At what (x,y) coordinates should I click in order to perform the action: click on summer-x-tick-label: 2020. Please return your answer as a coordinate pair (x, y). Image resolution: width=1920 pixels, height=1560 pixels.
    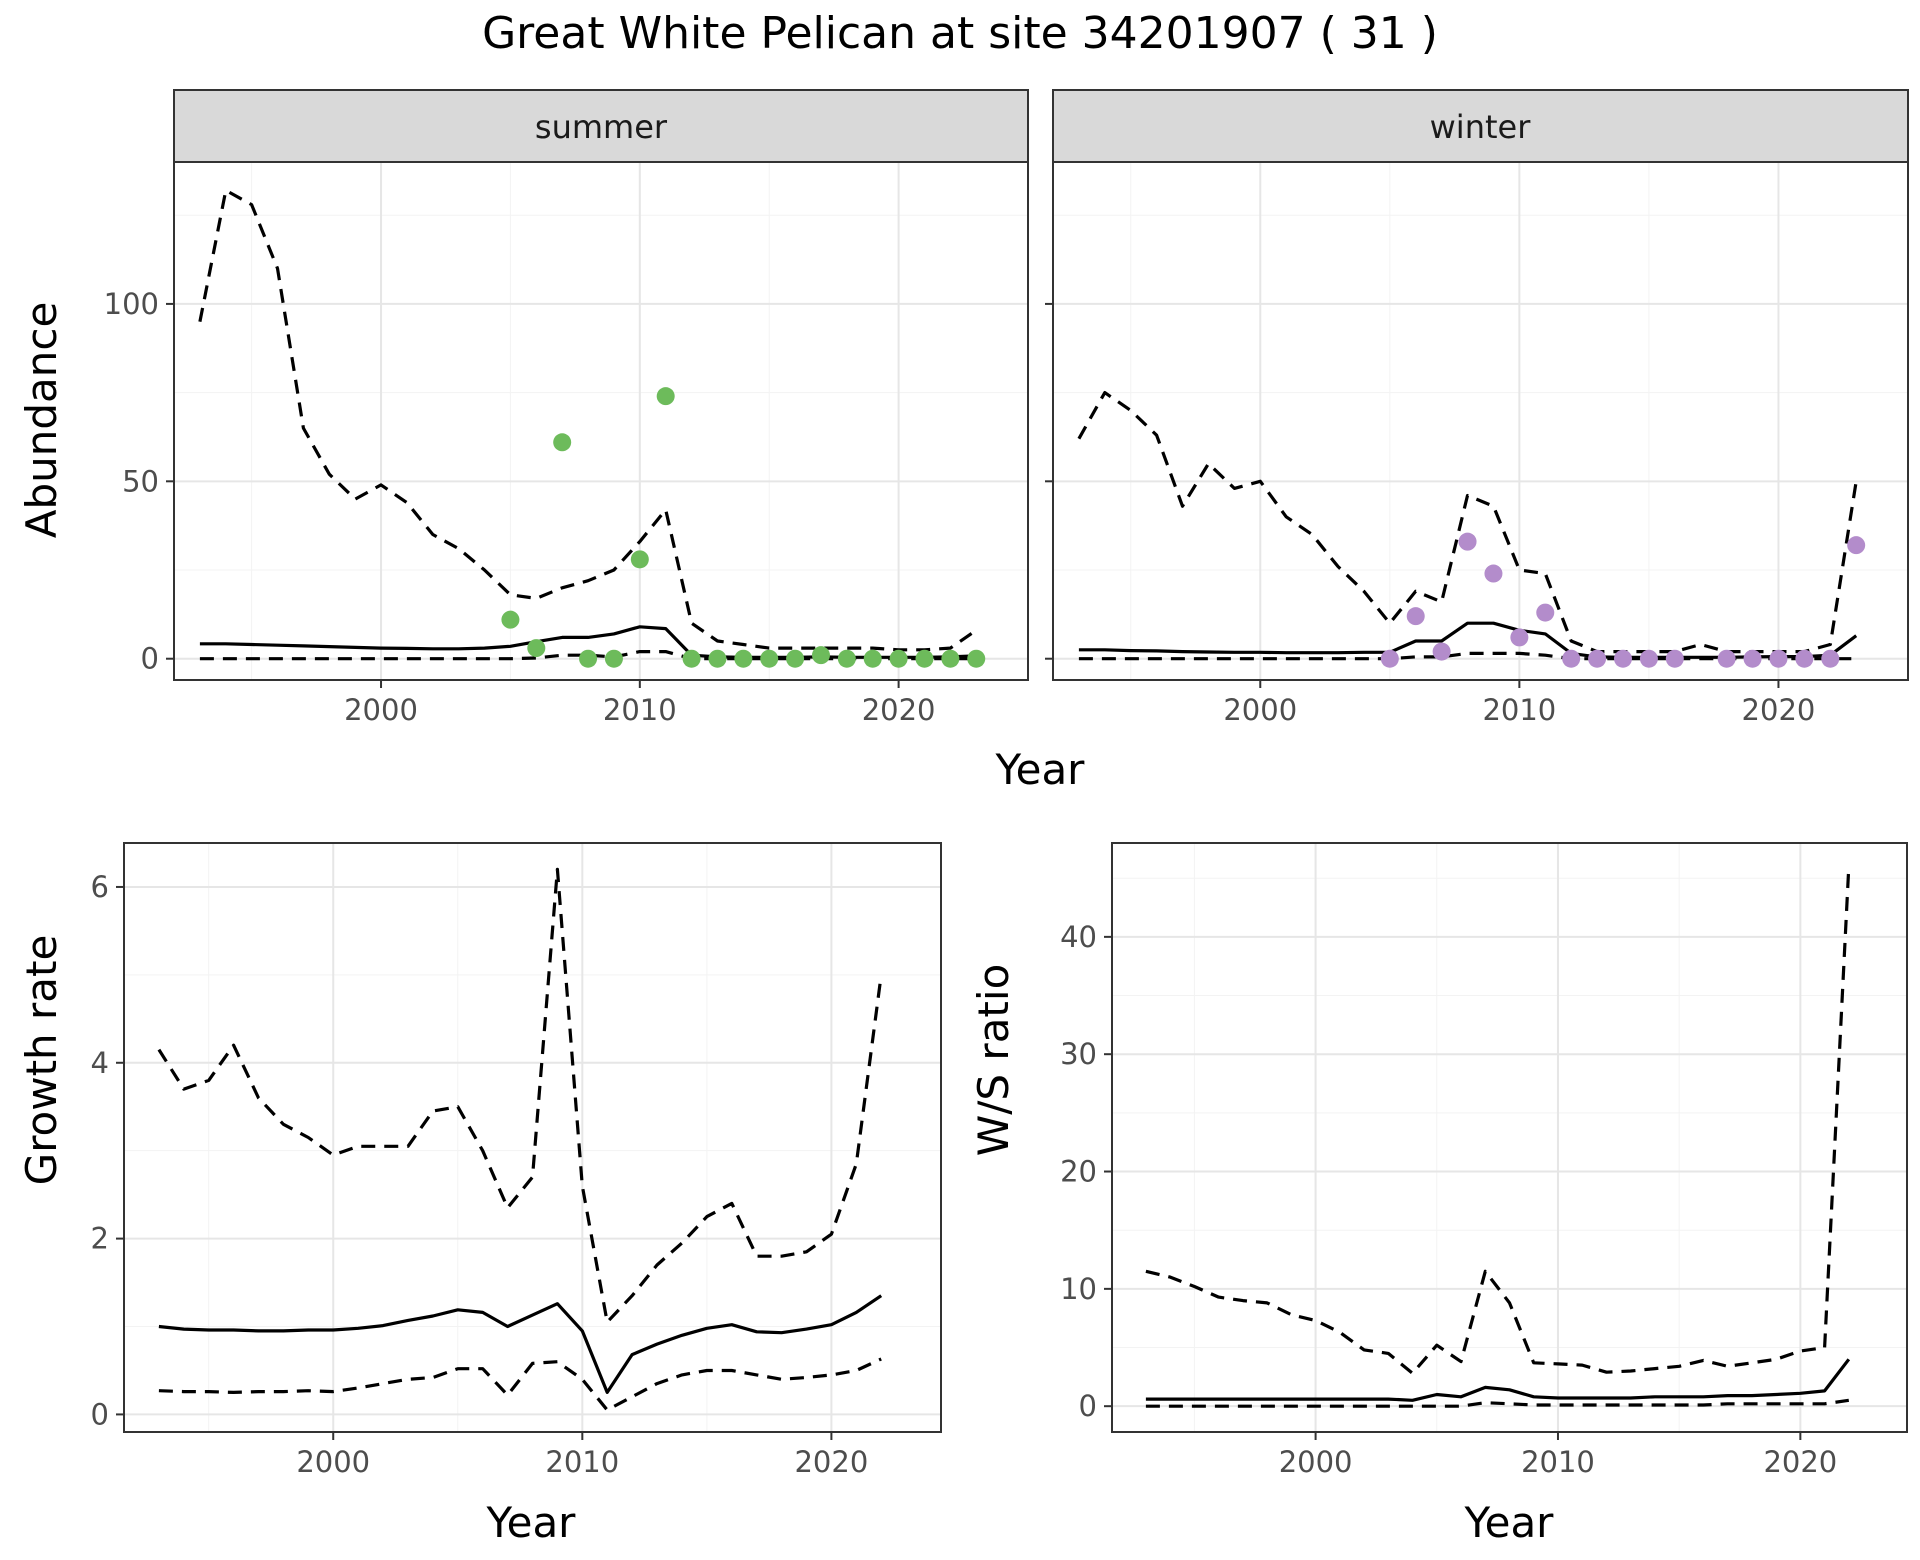
    Looking at the image, I should click on (899, 710).